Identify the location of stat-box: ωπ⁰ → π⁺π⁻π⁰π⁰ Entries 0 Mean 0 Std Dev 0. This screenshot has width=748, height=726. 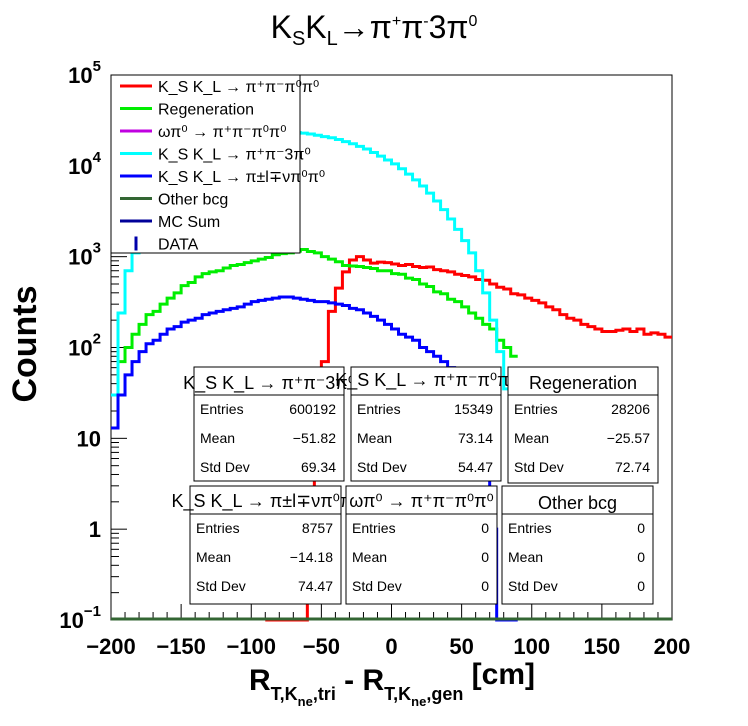
(421, 545).